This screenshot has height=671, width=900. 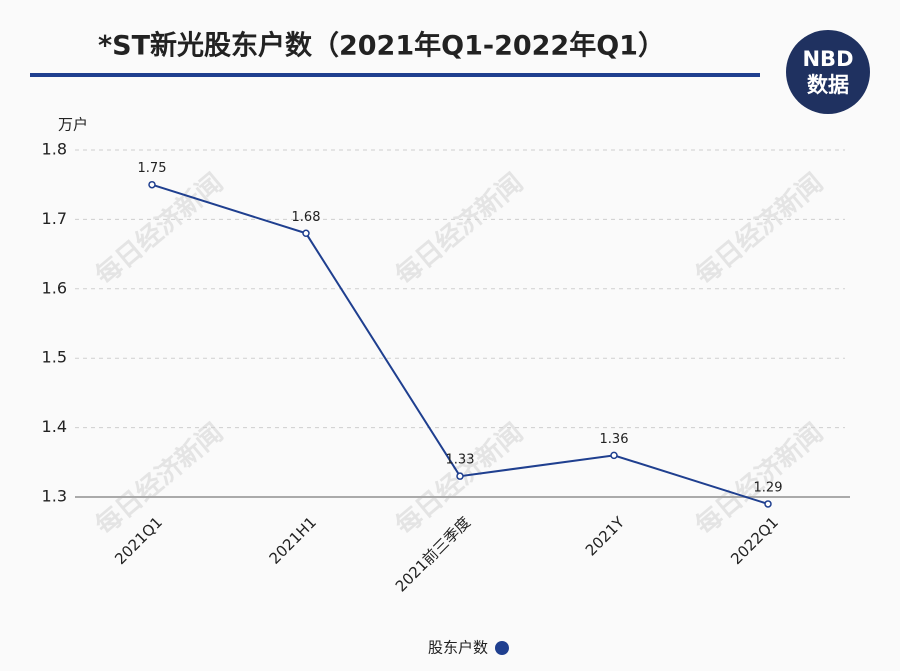 I want to click on y-axis-unit: 万户, so click(x=73, y=125).